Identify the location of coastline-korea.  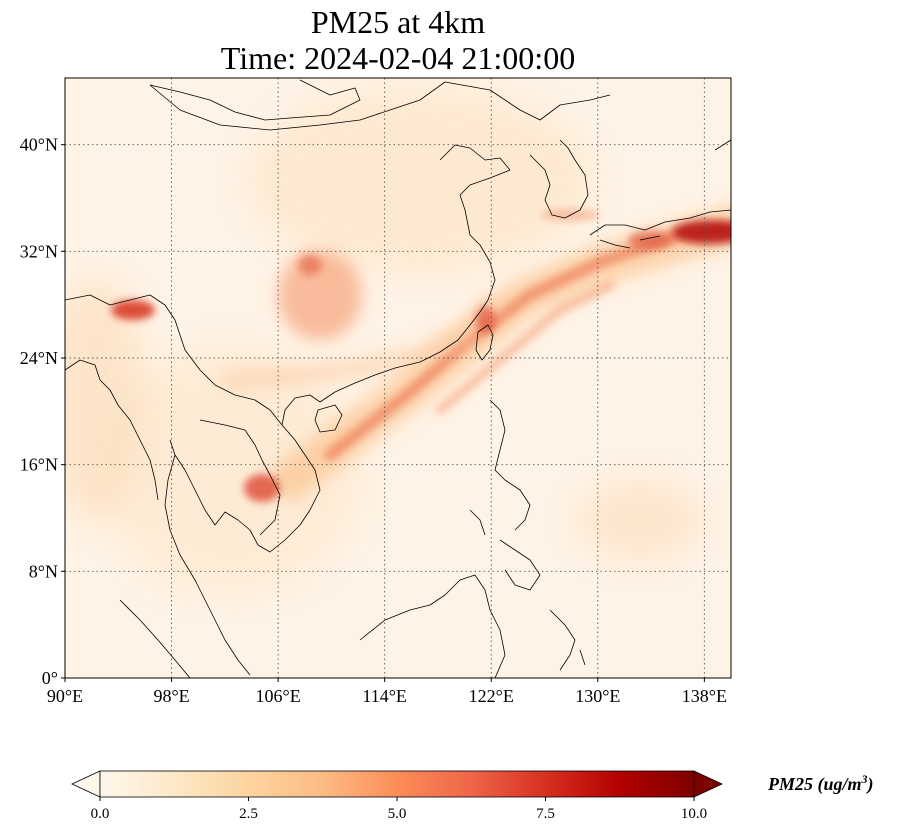
(559, 179).